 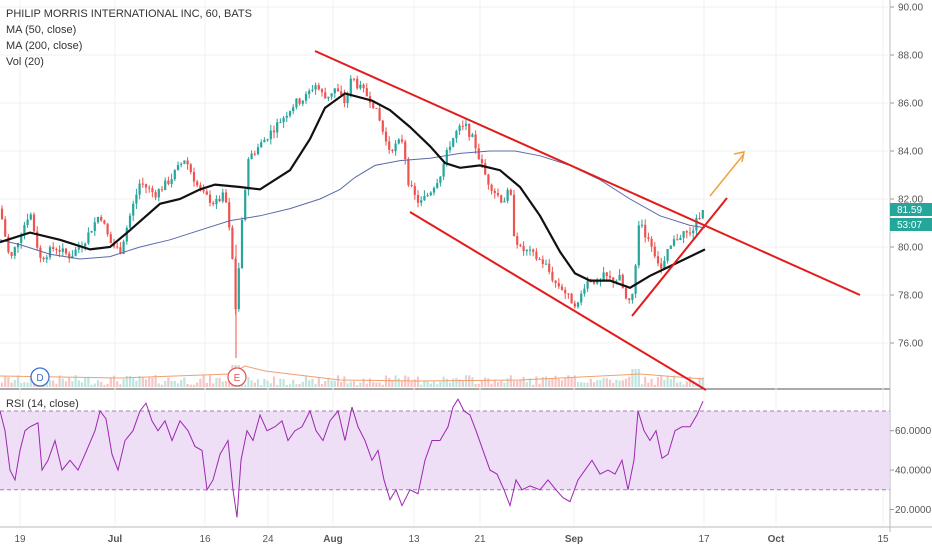 What do you see at coordinates (237, 377) in the screenshot?
I see `earnings-marker: E` at bounding box center [237, 377].